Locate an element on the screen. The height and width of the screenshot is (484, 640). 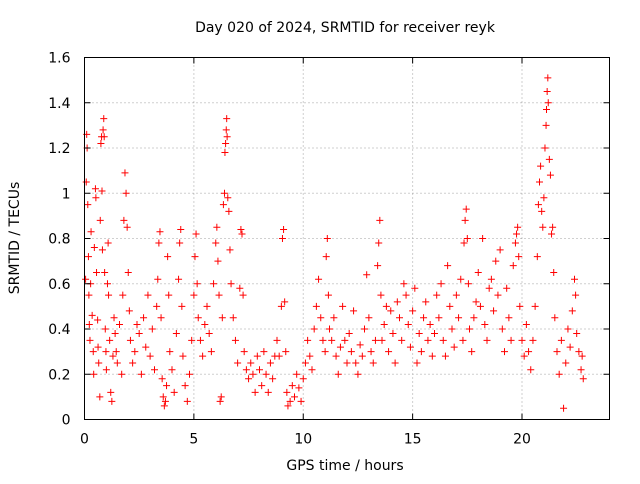
x-tick-labels: 0 5 10 15 20 is located at coordinates (305, 440).